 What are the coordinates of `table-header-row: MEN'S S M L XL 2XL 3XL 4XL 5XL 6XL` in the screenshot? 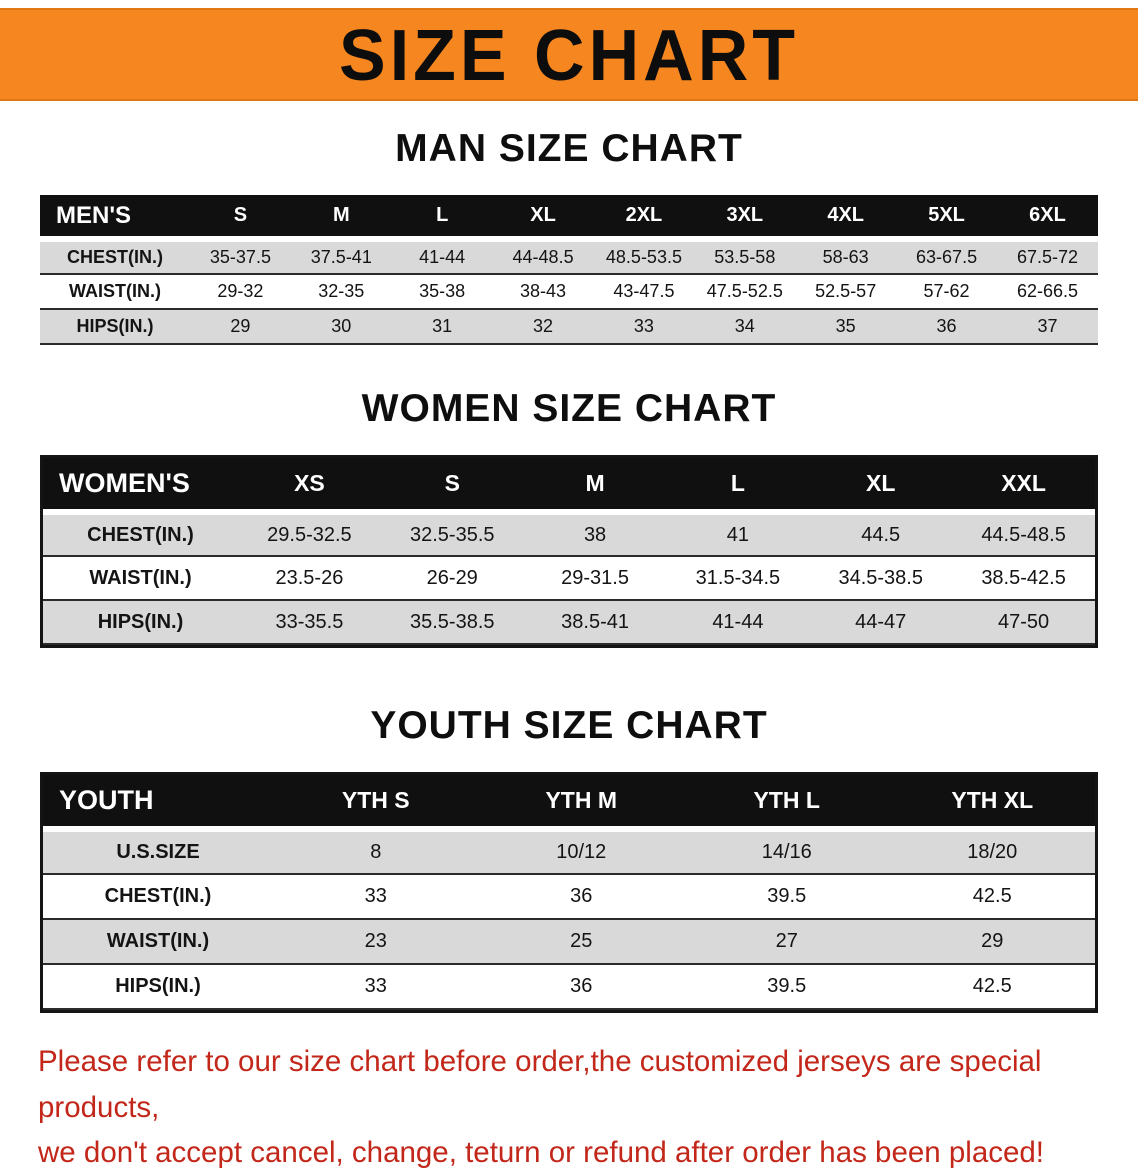 It's located at (569, 217).